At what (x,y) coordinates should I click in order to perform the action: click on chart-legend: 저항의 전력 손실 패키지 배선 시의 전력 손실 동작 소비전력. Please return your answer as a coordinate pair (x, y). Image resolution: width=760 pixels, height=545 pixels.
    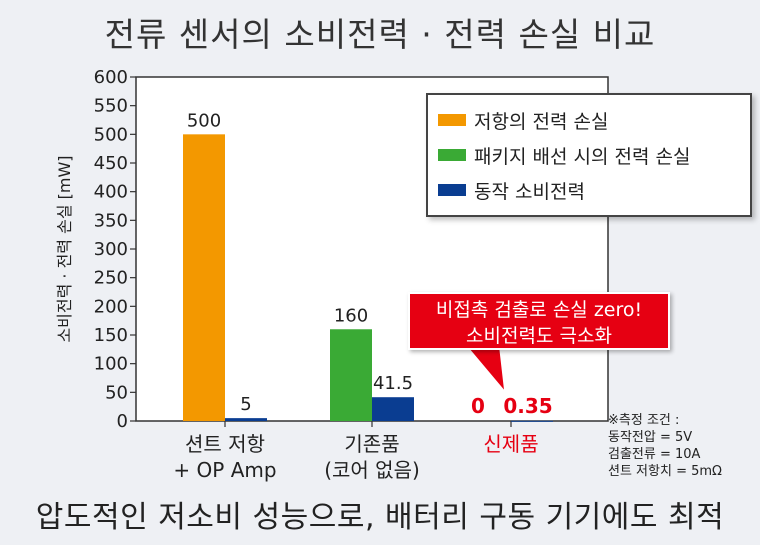
    Looking at the image, I should click on (589, 155).